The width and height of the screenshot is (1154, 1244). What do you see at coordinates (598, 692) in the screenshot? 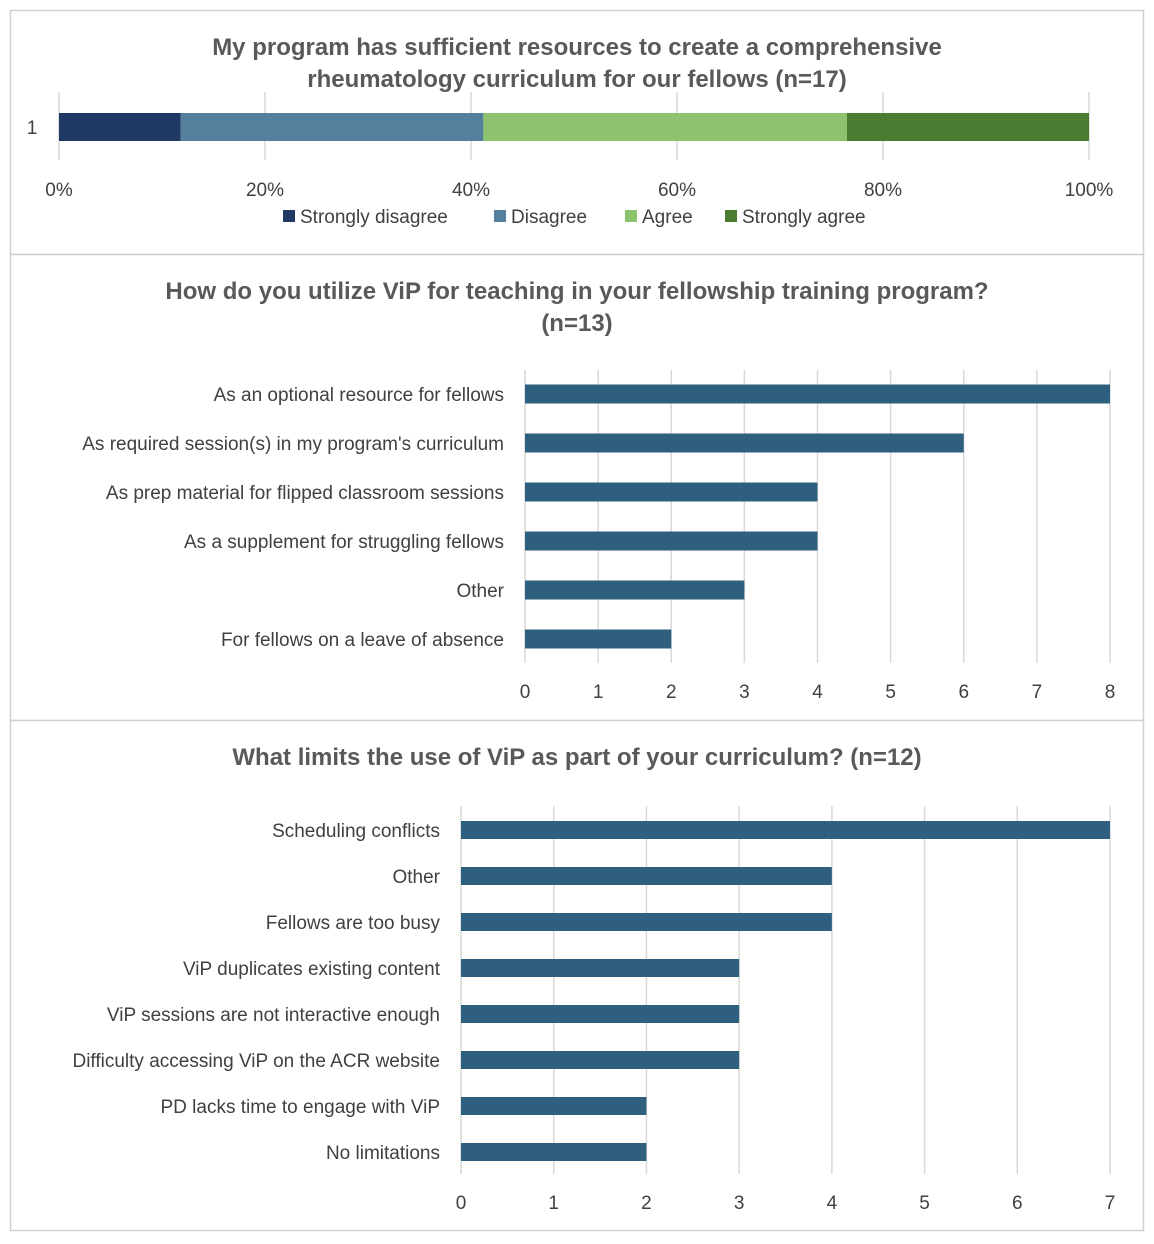
I see `chart2-x-tick-label: 1` at bounding box center [598, 692].